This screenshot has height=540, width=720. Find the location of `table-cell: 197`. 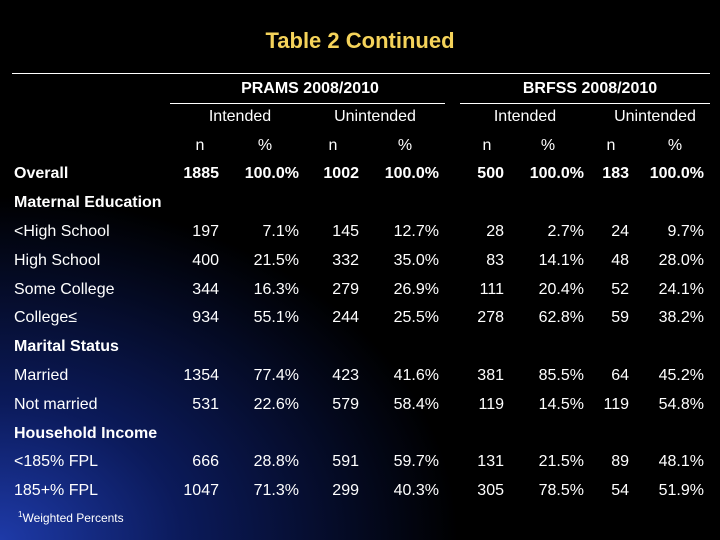

table-cell: 197 is located at coordinates (205, 231).